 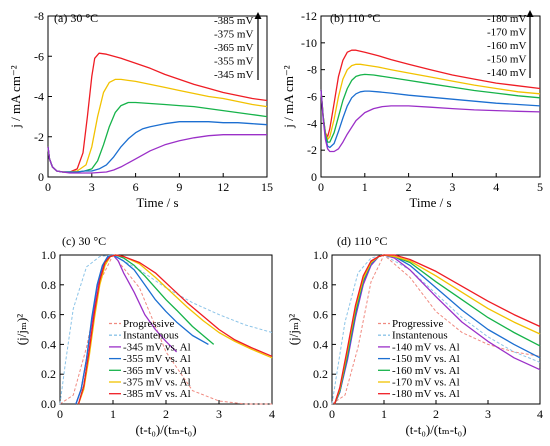 I want to click on legend-entry: -385 mV, so click(x=233, y=21).